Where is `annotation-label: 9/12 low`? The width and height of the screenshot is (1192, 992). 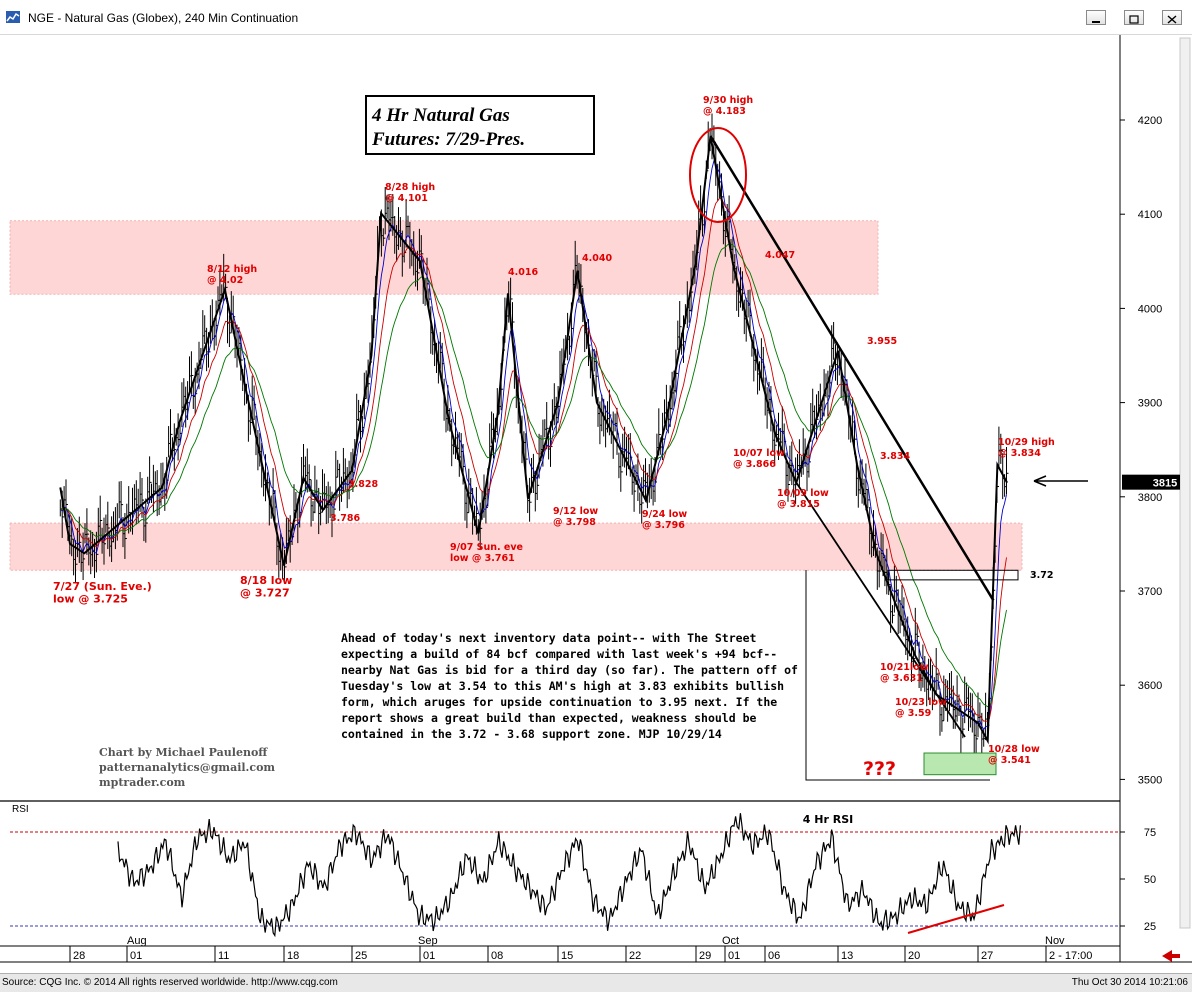
annotation-label: 9/12 low is located at coordinates (575, 511).